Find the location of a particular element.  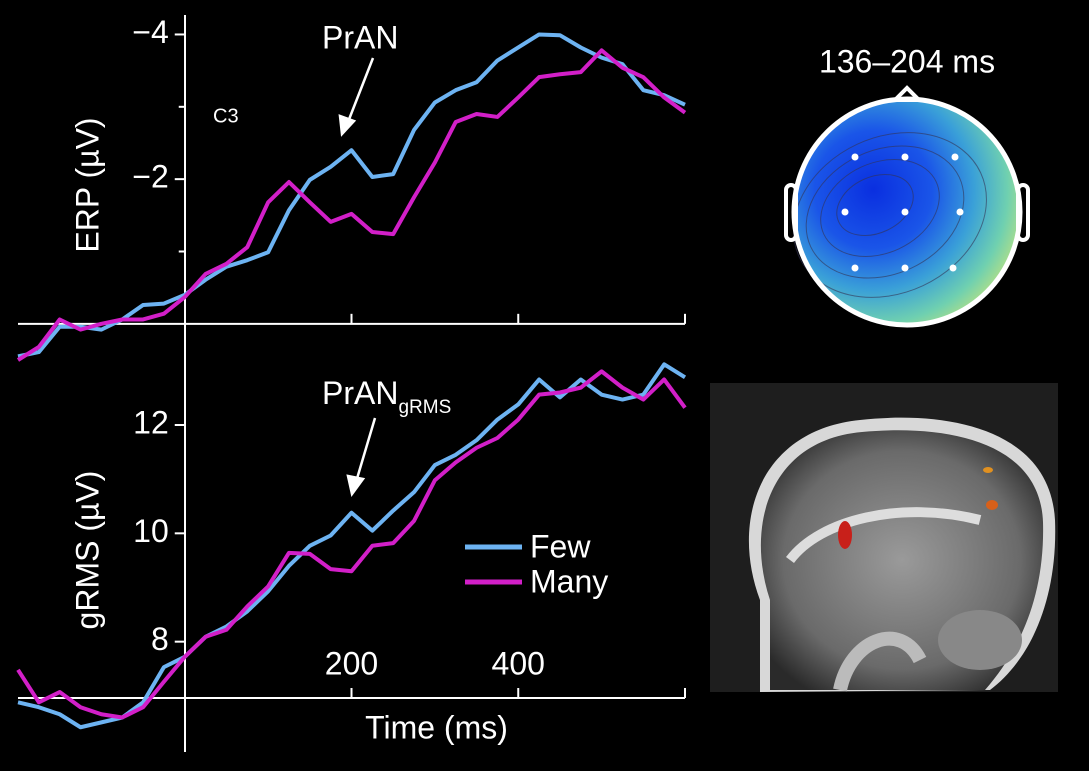

y-tick-label: 10 is located at coordinates (151, 531).